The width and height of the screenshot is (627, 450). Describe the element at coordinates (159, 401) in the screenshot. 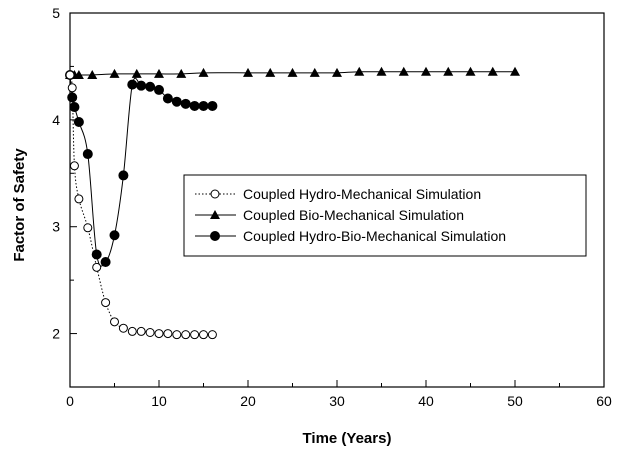

I see `x-tick-label: 10` at that location.